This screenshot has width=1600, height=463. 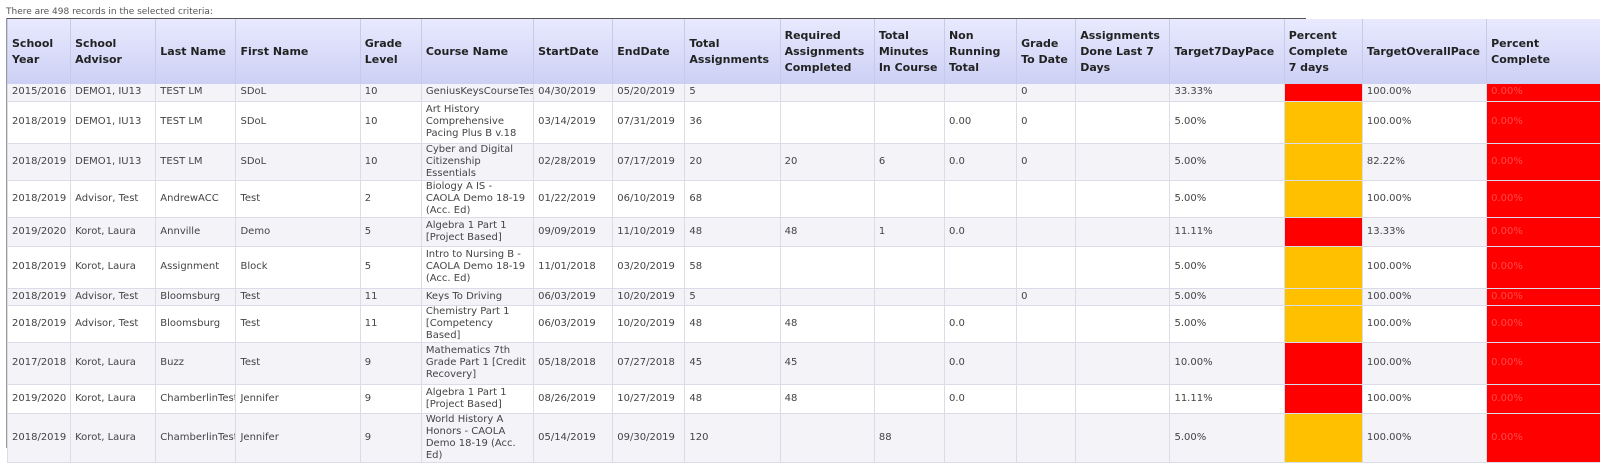 I want to click on cell-school-year: 2017/2018, so click(x=39, y=363).